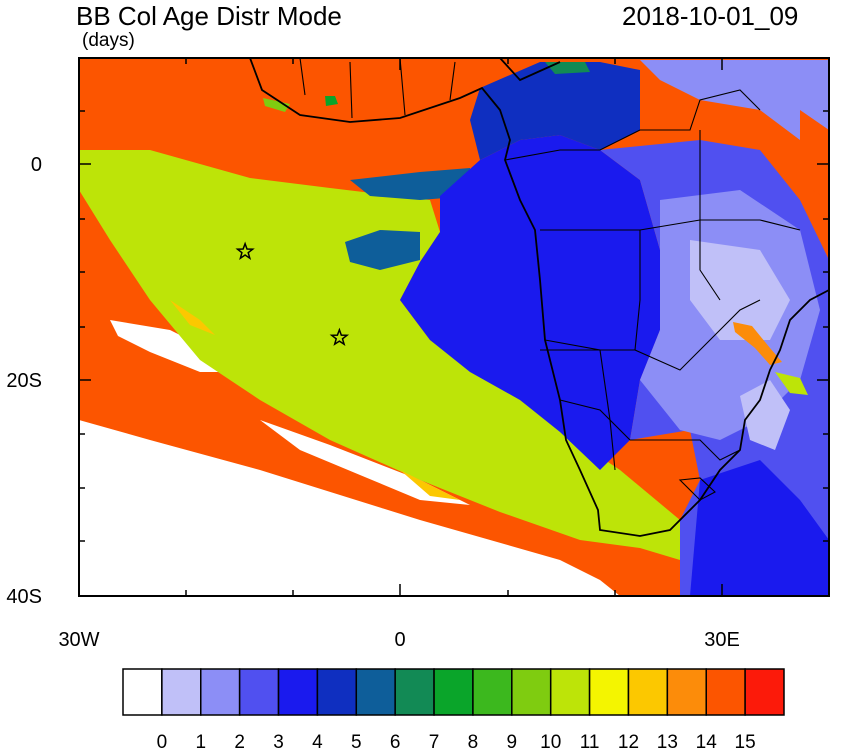  I want to click on age-1-mozambique, so click(765, 415).